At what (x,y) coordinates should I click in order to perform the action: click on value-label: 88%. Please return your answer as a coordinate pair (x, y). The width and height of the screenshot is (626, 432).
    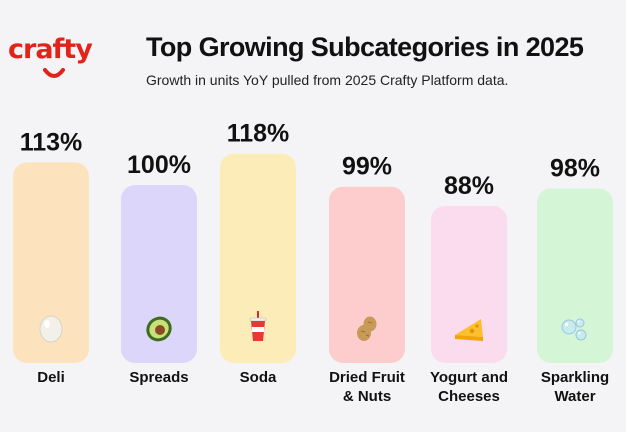
    Looking at the image, I should click on (469, 186).